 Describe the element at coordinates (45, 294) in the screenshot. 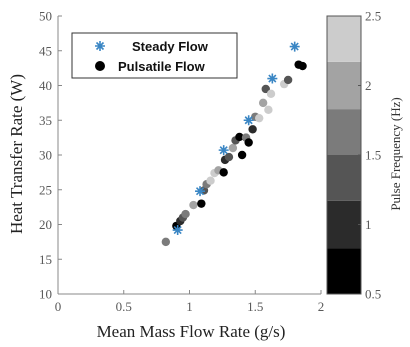

I see `y-tick-label: 10` at that location.